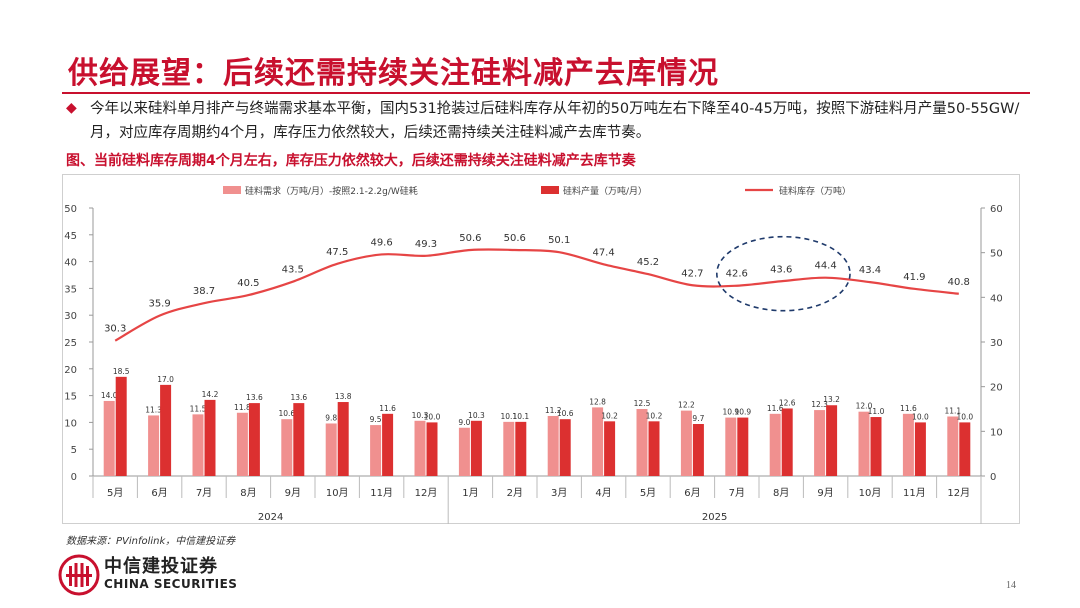  I want to click on legend-label: 硅料库存（万吨）, so click(815, 191).